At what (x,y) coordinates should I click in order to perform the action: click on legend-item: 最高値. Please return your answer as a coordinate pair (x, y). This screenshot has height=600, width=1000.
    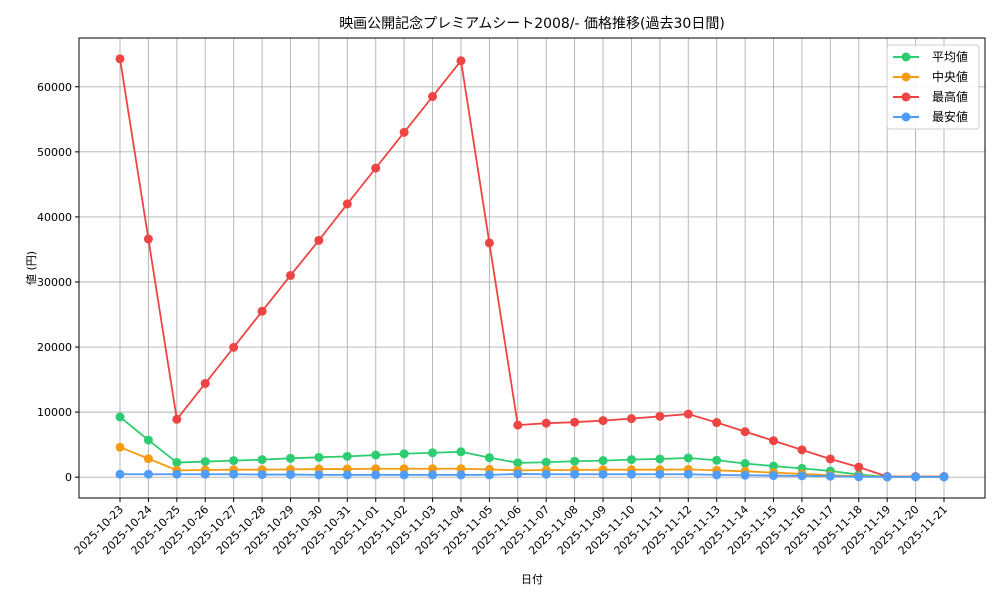
    Looking at the image, I should click on (930, 96).